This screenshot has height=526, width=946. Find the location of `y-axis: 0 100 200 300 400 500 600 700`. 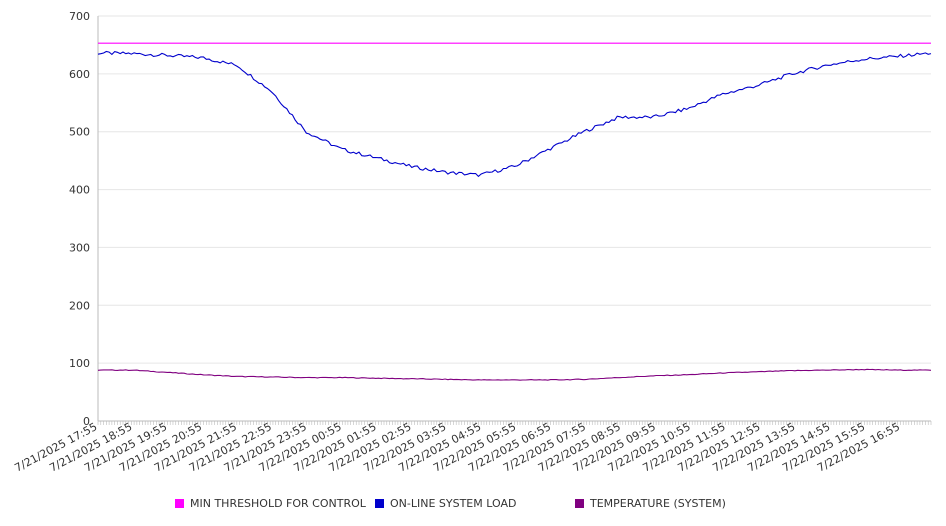

y-axis: 0 100 200 300 400 500 600 700 is located at coordinates (84, 219).